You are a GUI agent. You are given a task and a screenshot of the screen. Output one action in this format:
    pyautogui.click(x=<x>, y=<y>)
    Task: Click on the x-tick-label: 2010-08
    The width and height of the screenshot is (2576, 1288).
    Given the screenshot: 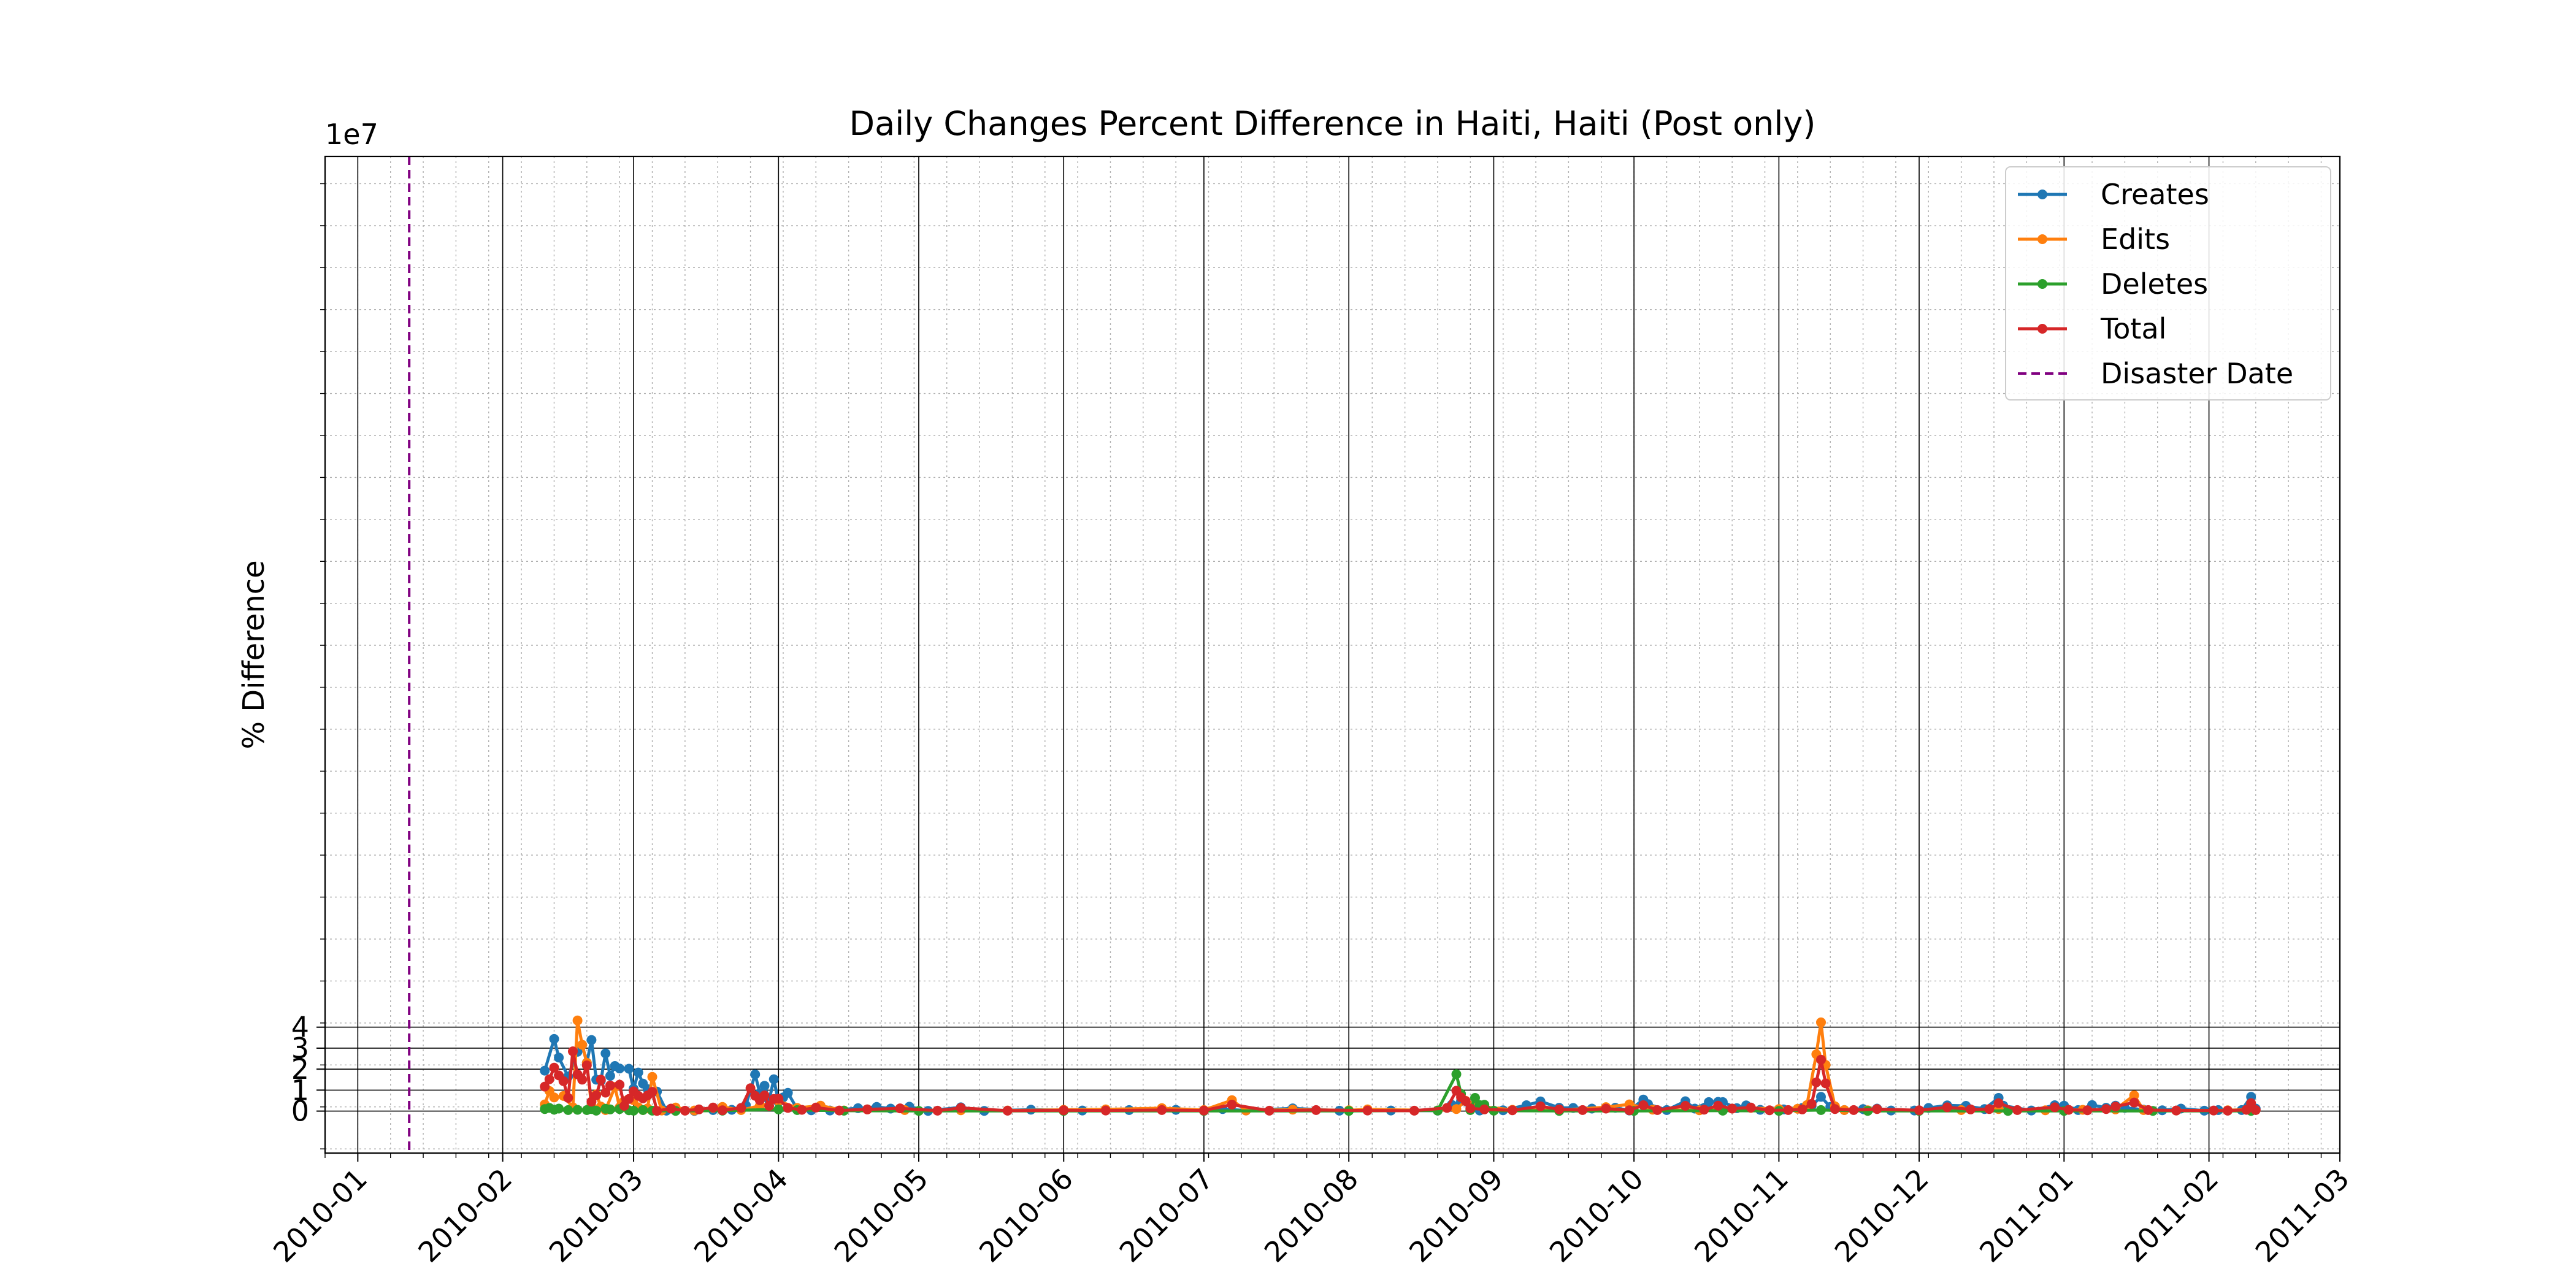 What is the action you would take?
    pyautogui.click(x=1311, y=1215)
    